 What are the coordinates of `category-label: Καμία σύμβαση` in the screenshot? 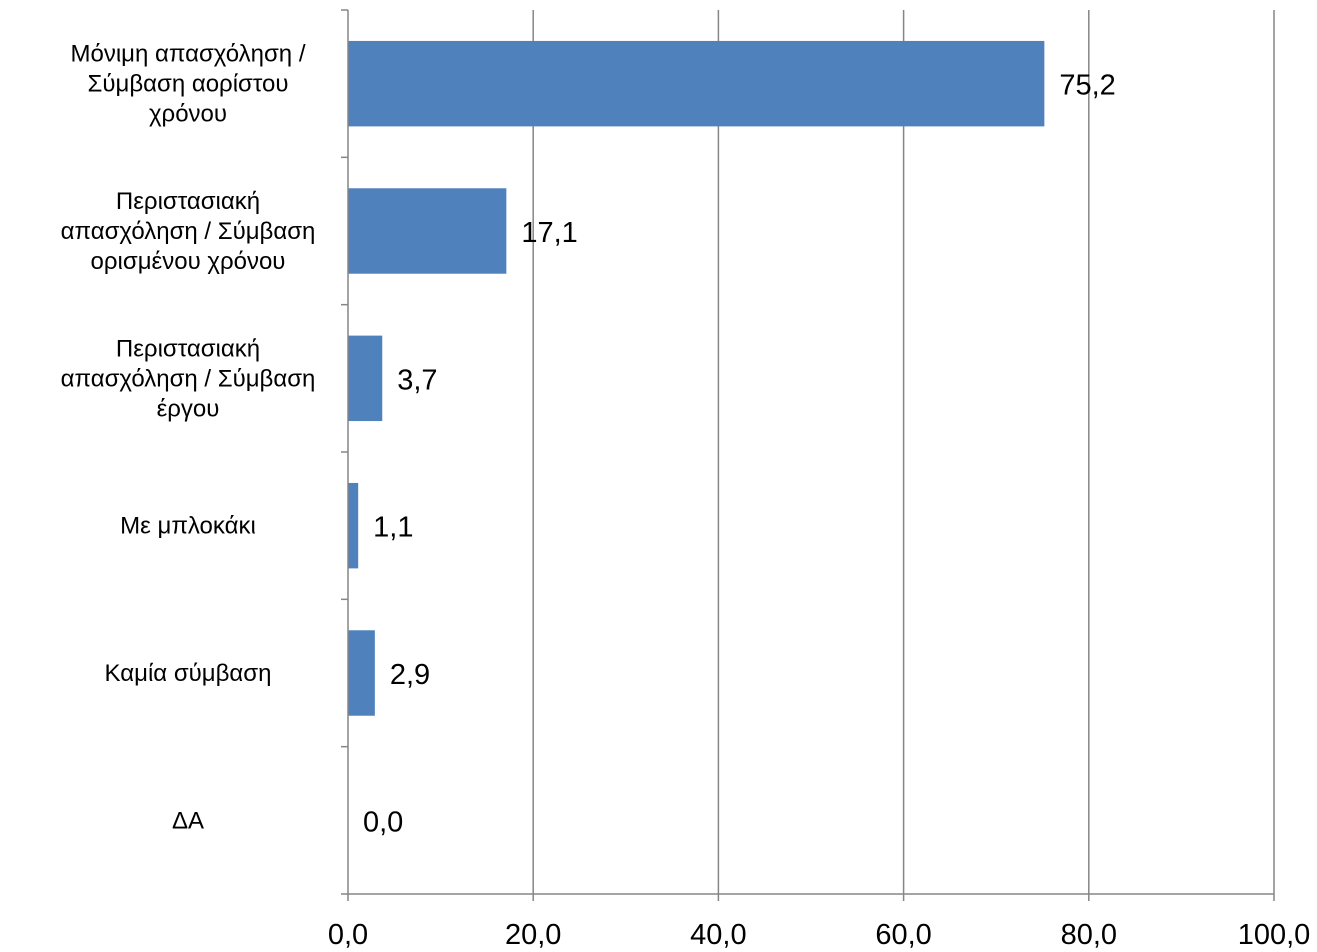 It's located at (188, 673).